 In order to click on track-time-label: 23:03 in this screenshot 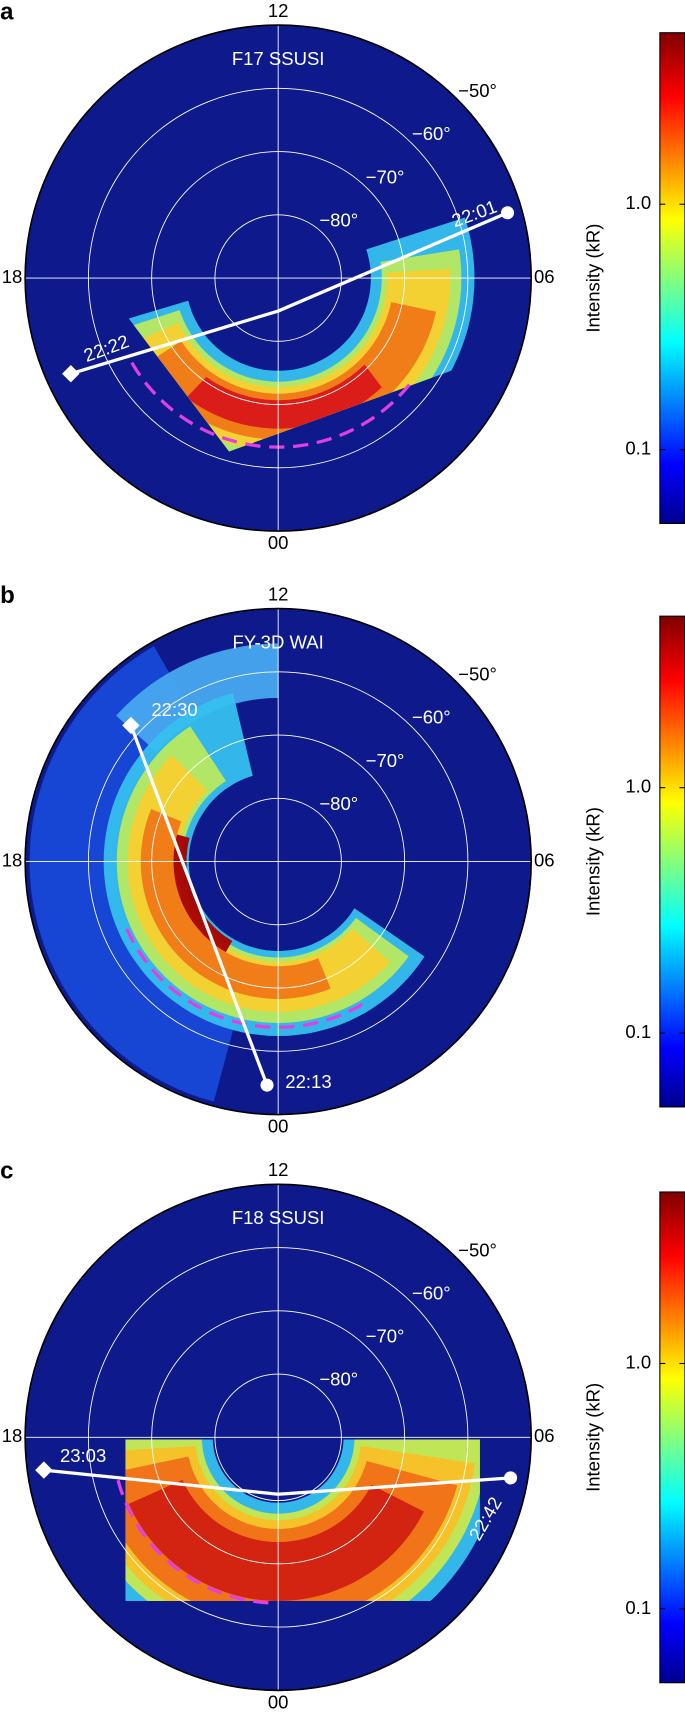, I will do `click(83, 1455)`.